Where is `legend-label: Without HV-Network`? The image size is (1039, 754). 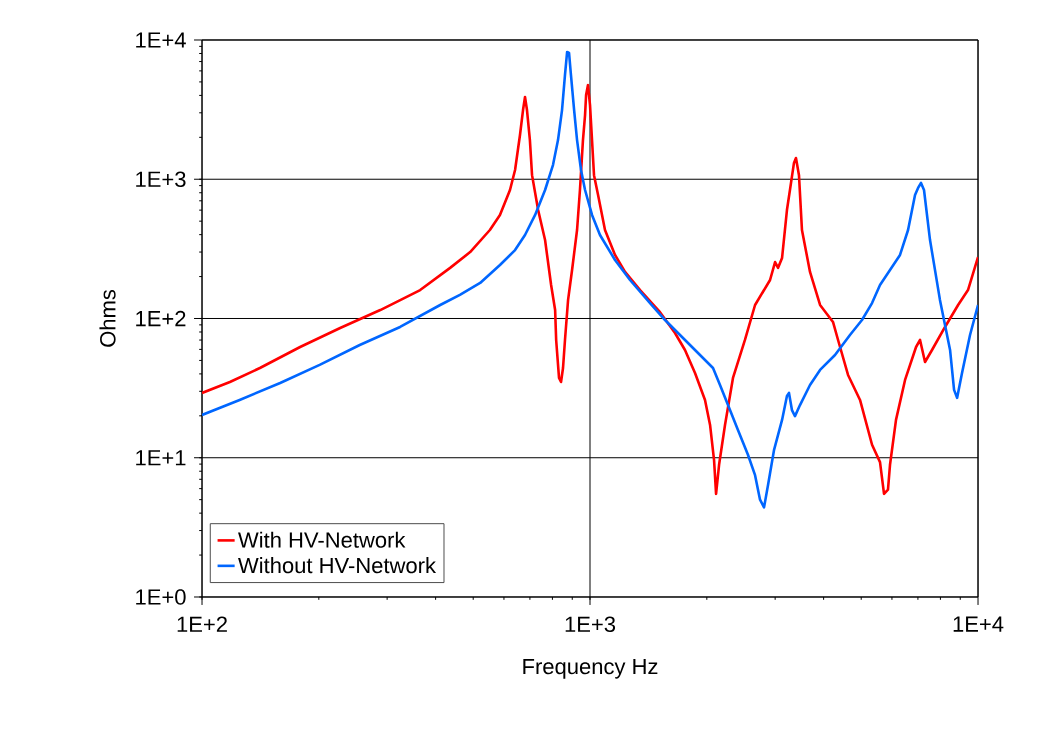
legend-label: Without HV-Network is located at coordinates (337, 565).